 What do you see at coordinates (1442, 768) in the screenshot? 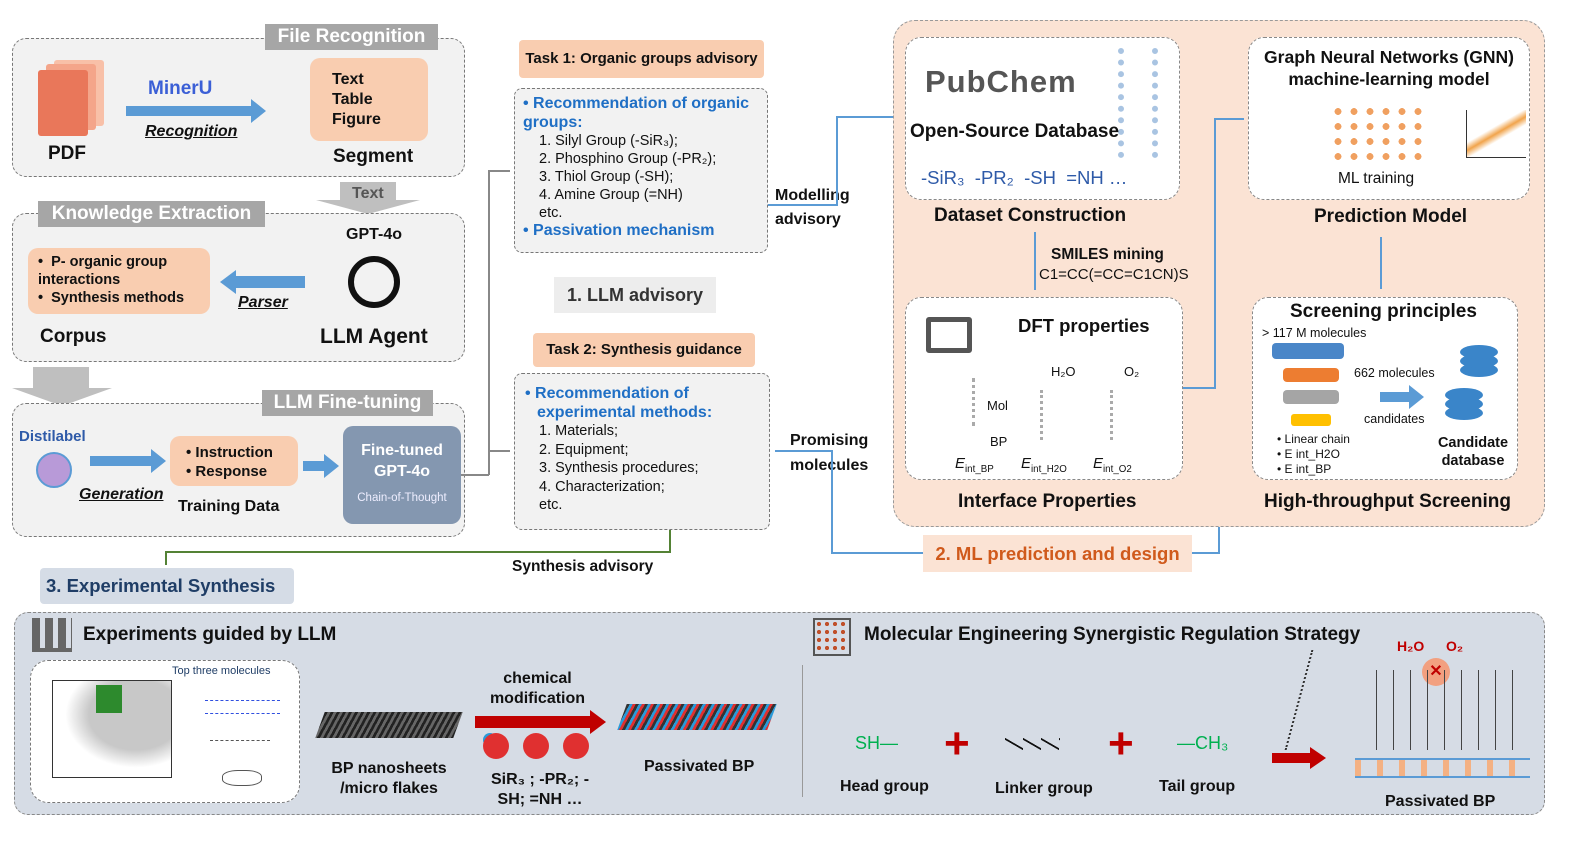
I see `bp-lattice-icon` at bounding box center [1442, 768].